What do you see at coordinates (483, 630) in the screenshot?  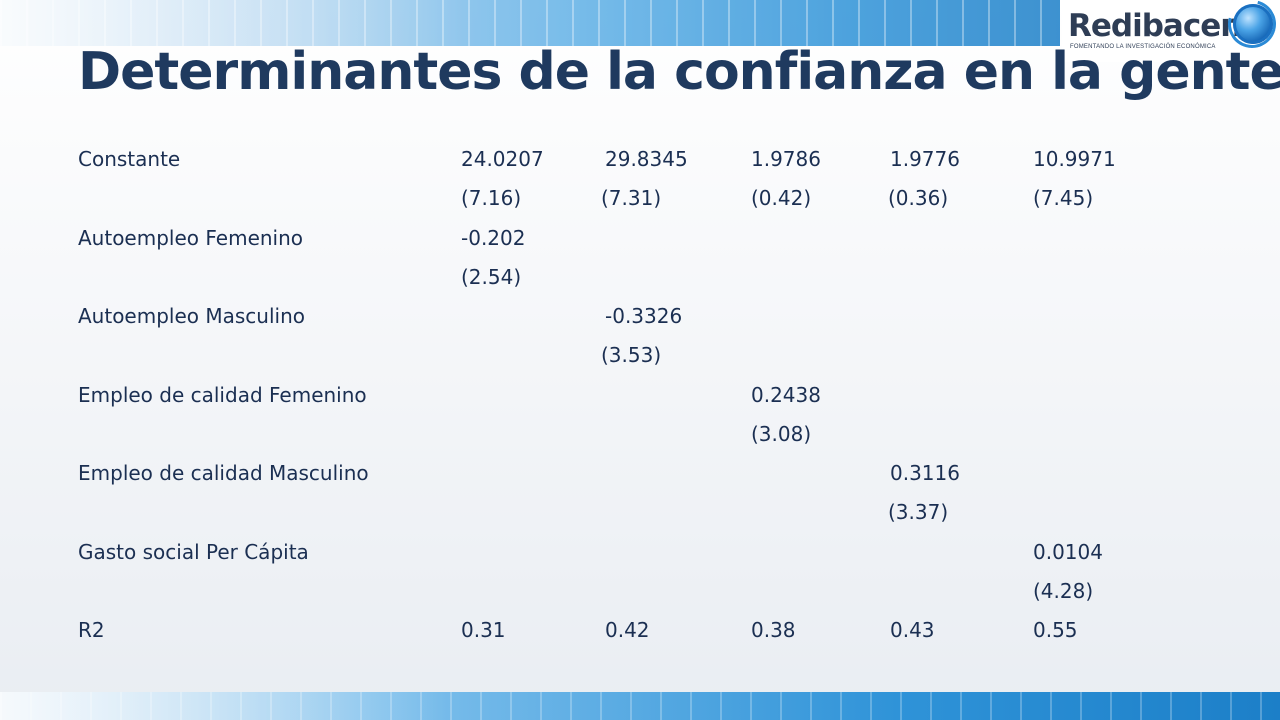 I see `coefficient-value: 0.31` at bounding box center [483, 630].